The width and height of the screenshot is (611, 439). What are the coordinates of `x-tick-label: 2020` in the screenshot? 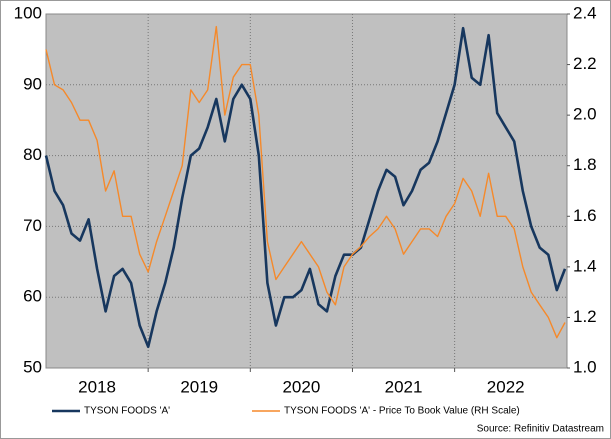 It's located at (301, 386).